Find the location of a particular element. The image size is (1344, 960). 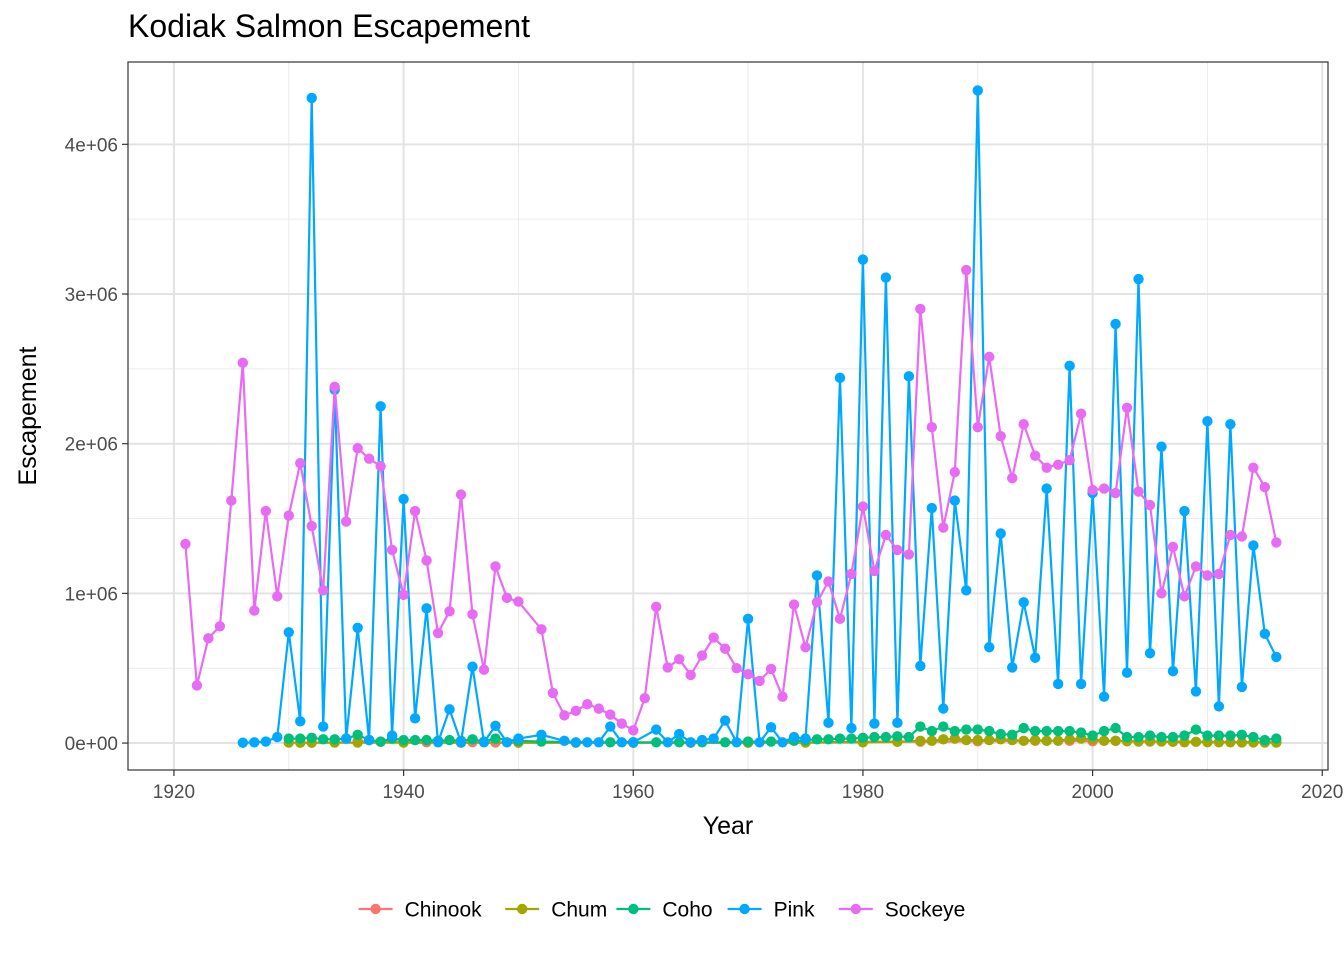

legend-key-point-sockeye is located at coordinates (855, 909).